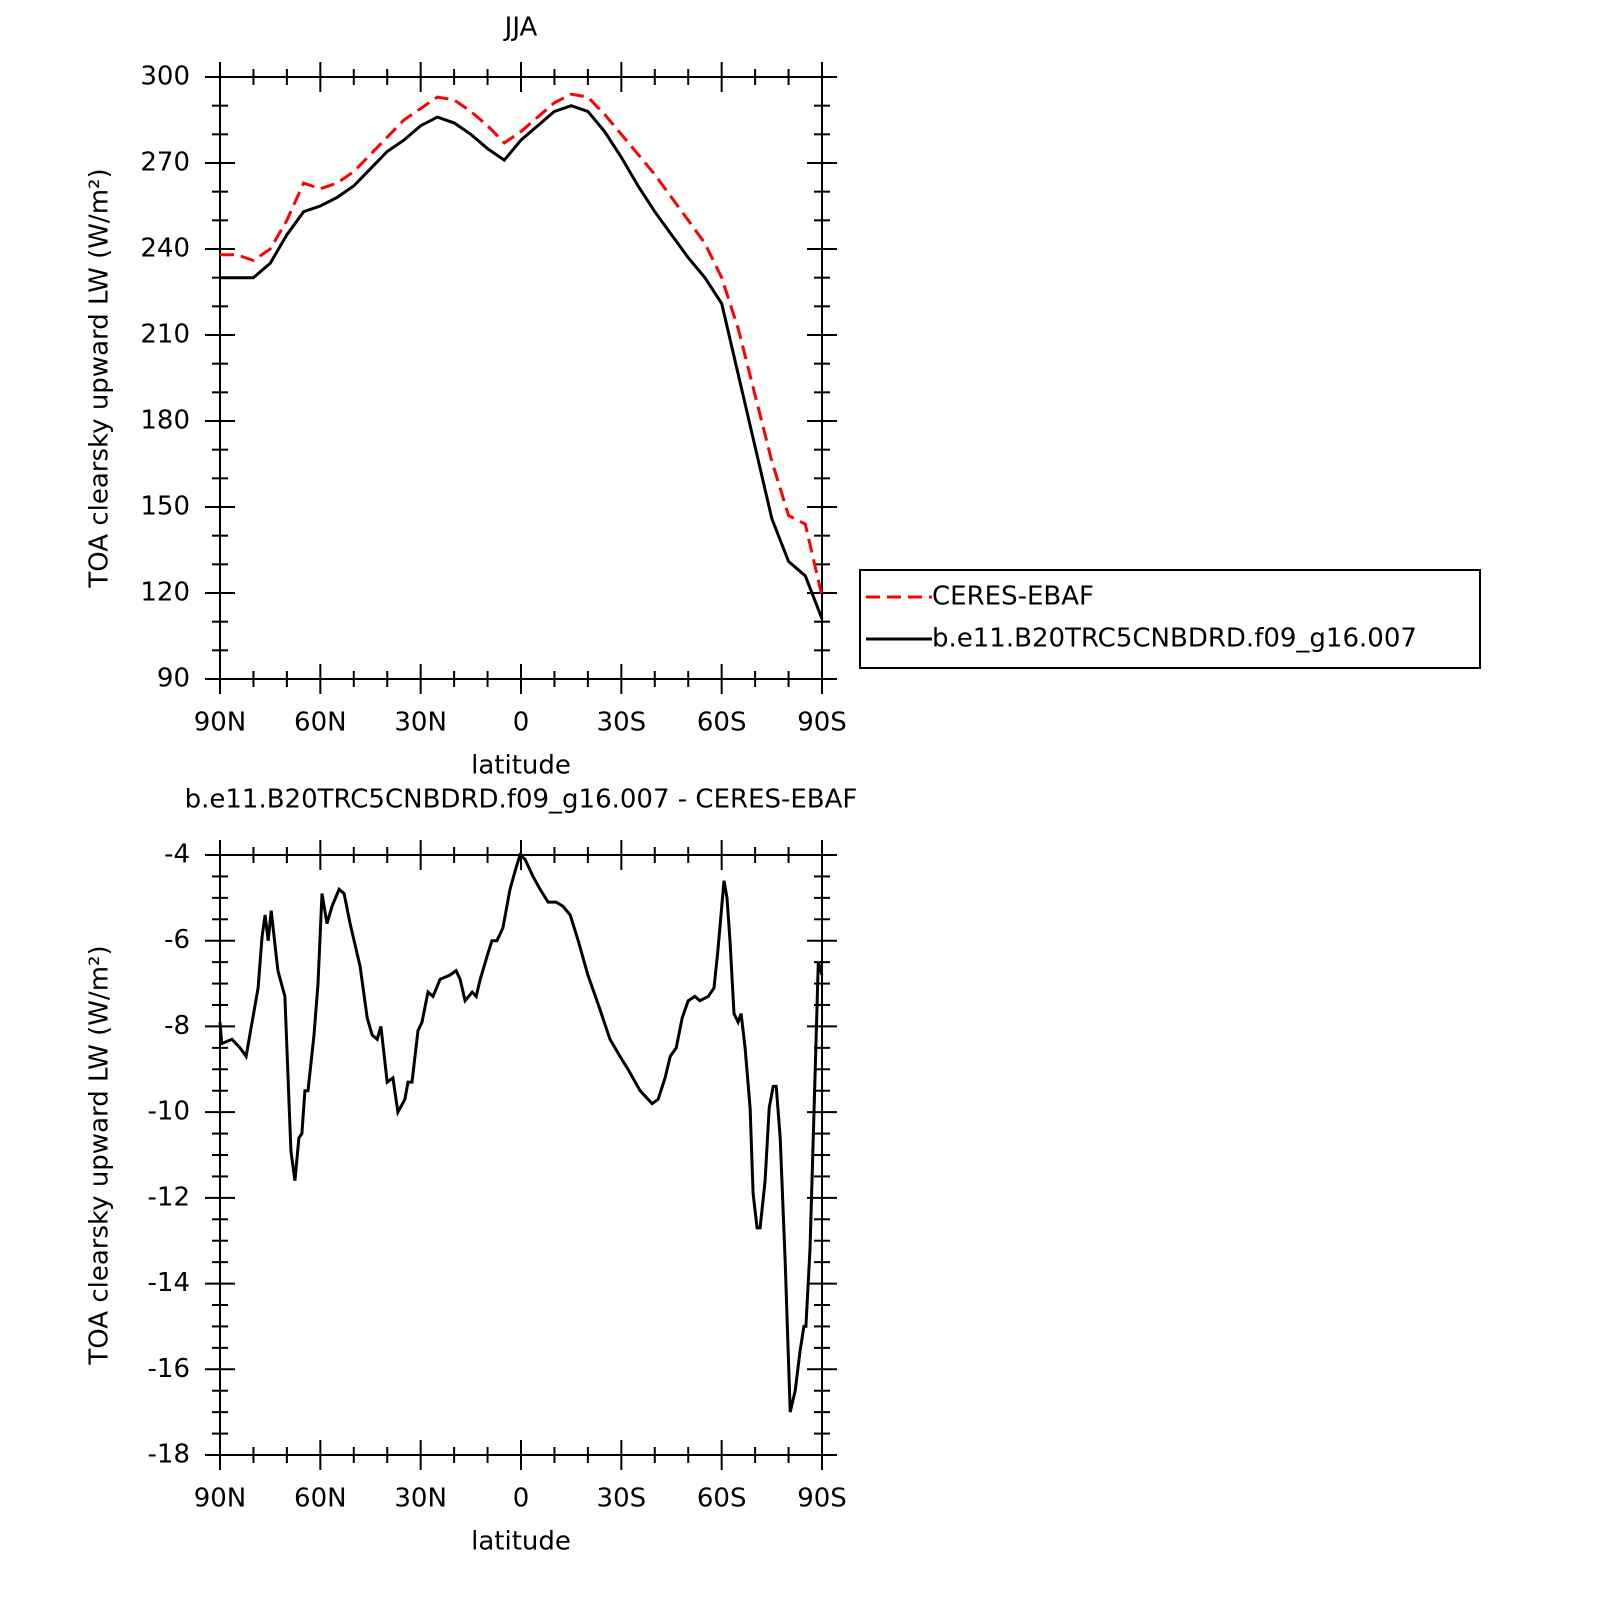 Image resolution: width=1617 pixels, height=1613 pixels. What do you see at coordinates (165, 421) in the screenshot?
I see `y-tick-label: 180` at bounding box center [165, 421].